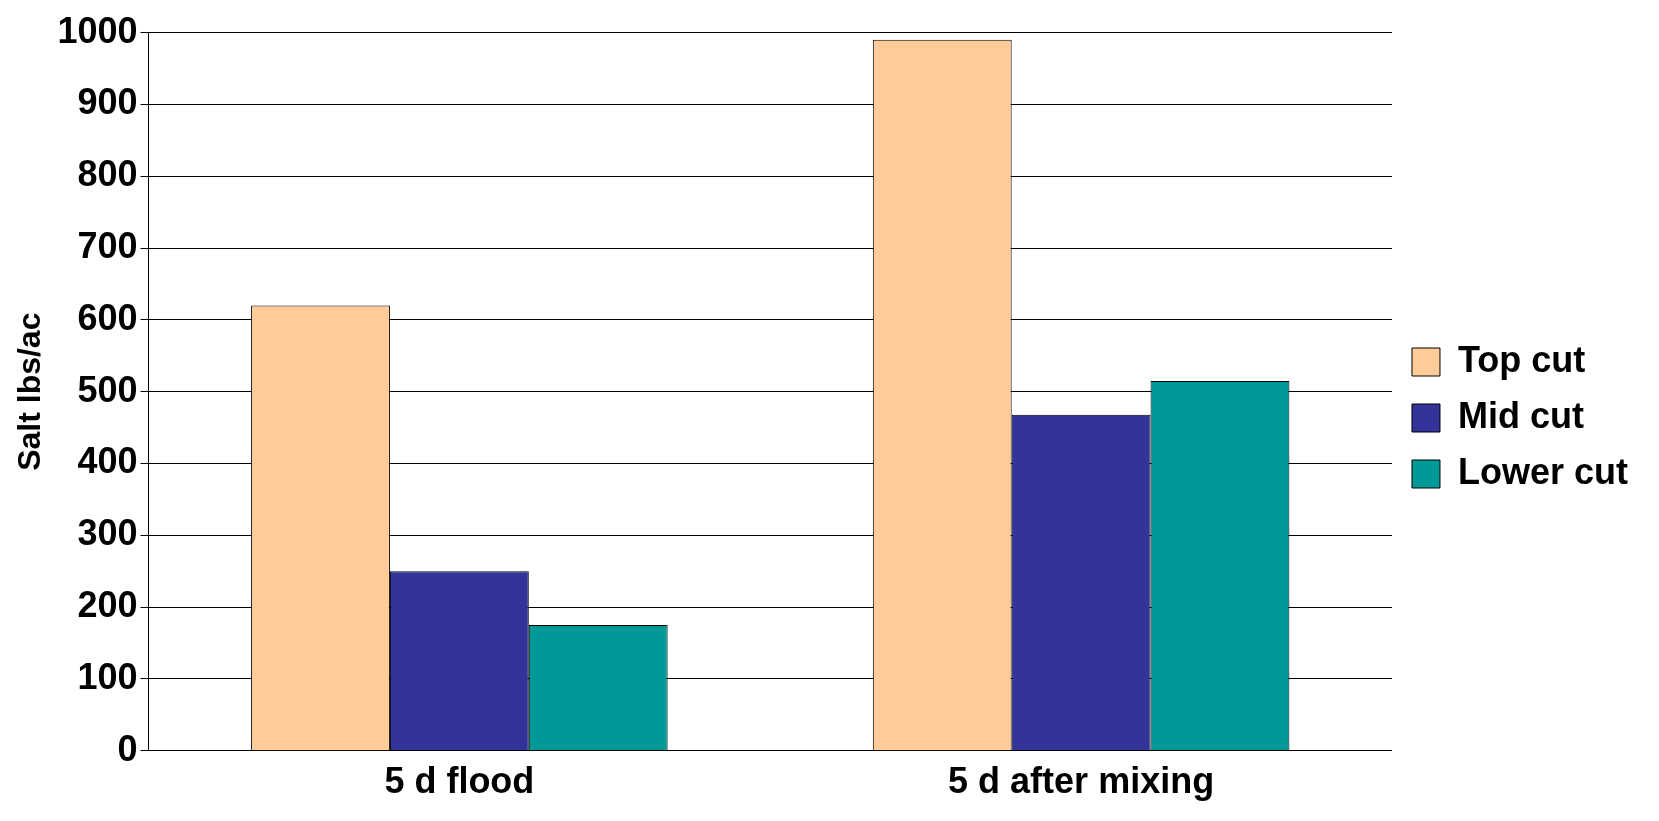  I want to click on legend-label: Mid cut, so click(1520, 415).